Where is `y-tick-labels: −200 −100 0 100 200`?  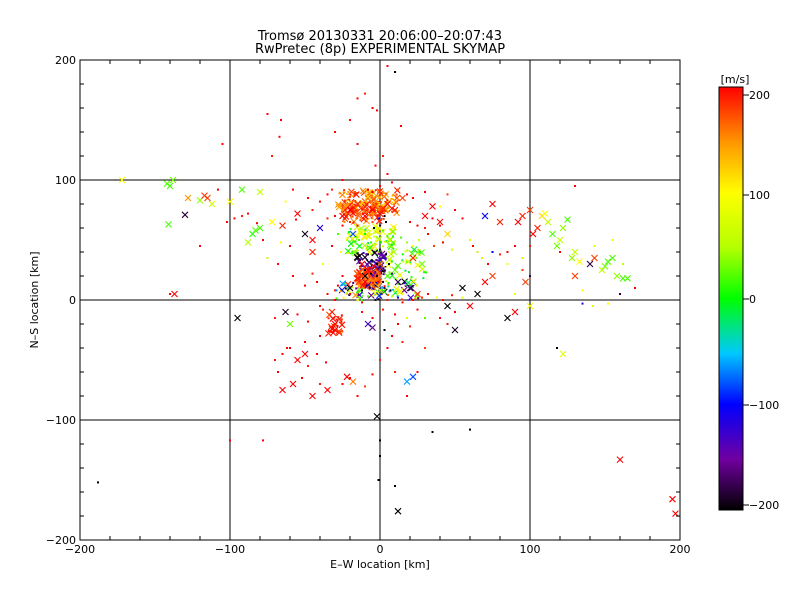 y-tick-labels: −200 −100 0 100 200 is located at coordinates (61, 300).